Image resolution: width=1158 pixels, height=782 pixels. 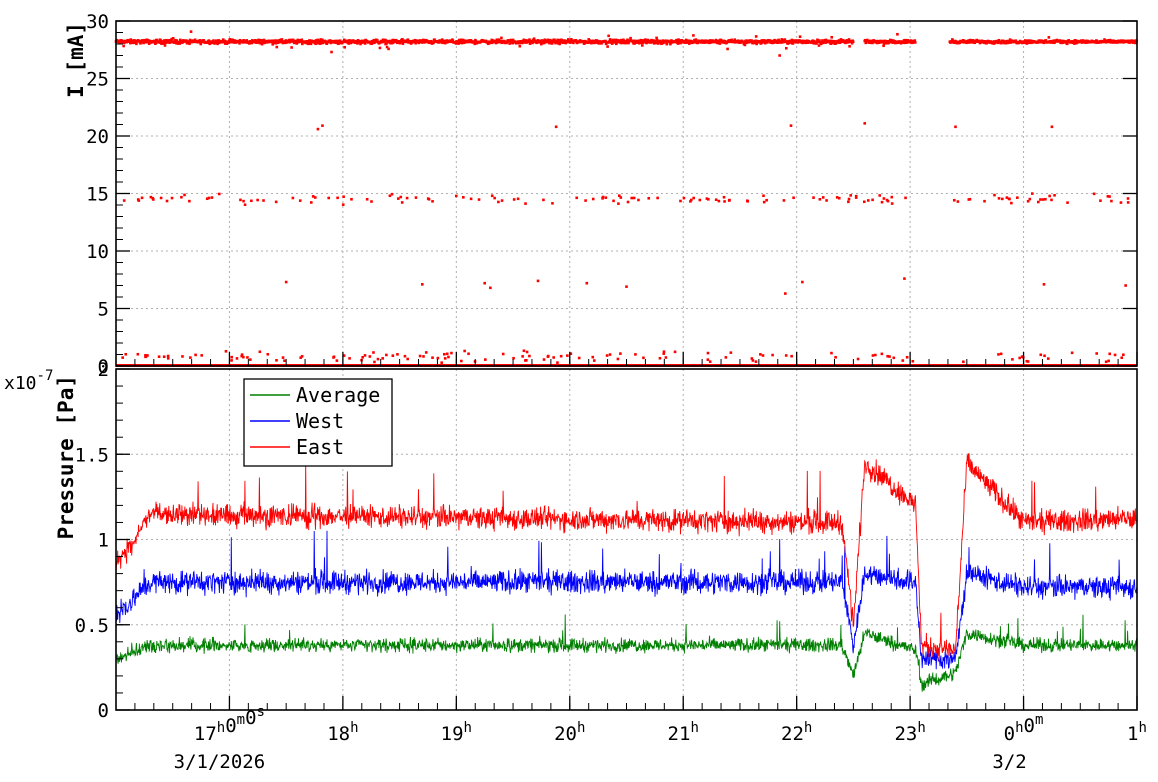 What do you see at coordinates (97, 195) in the screenshot?
I see `current-y-tick-label: 15` at bounding box center [97, 195].